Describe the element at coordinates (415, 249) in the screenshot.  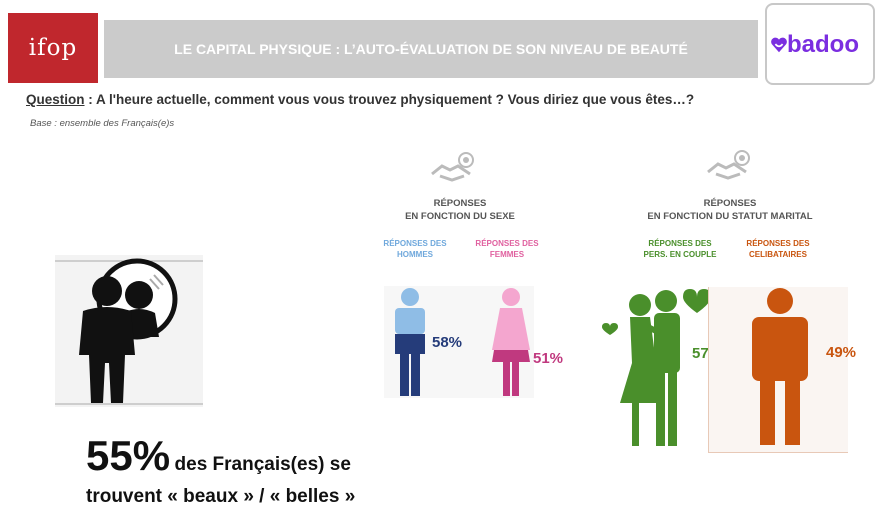
I see `men-label: RÉPONSES DES HOMMES` at that location.